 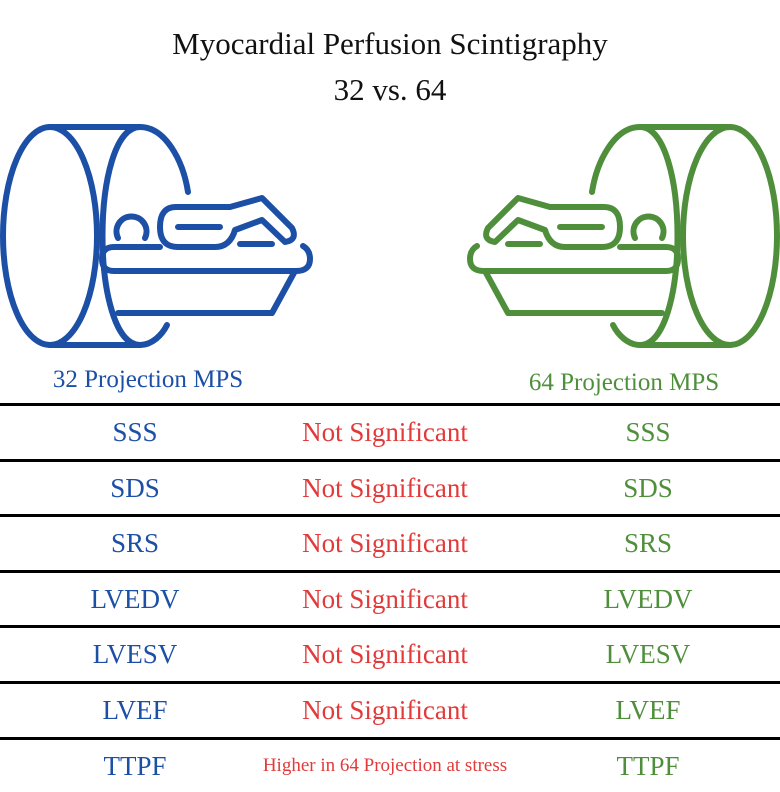 What do you see at coordinates (648, 488) in the screenshot?
I see `metric-64: SDS` at bounding box center [648, 488].